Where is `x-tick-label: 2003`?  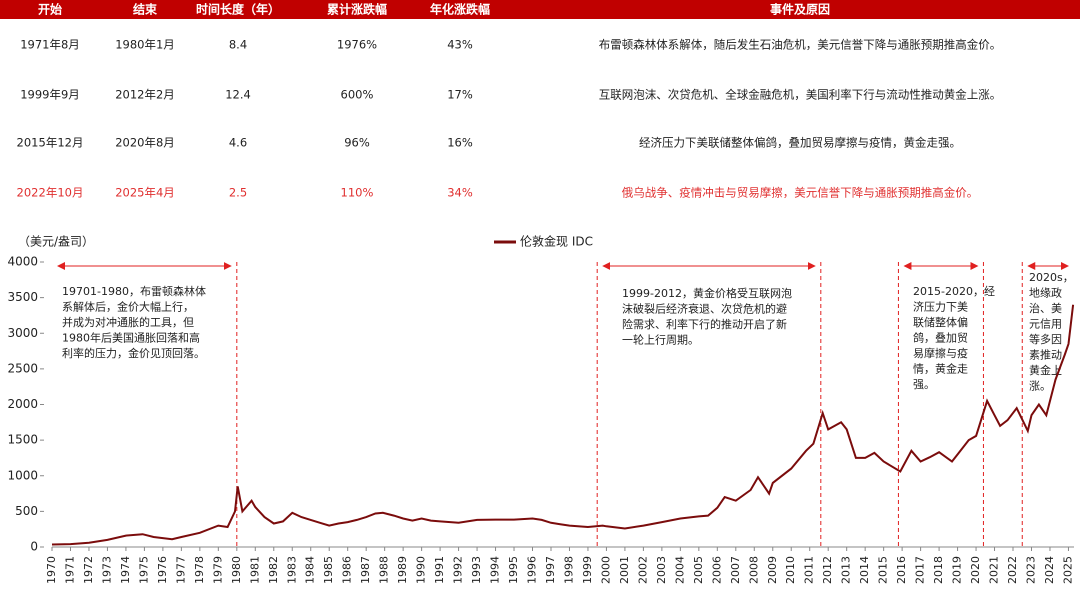
x-tick-label: 2003 is located at coordinates (661, 570).